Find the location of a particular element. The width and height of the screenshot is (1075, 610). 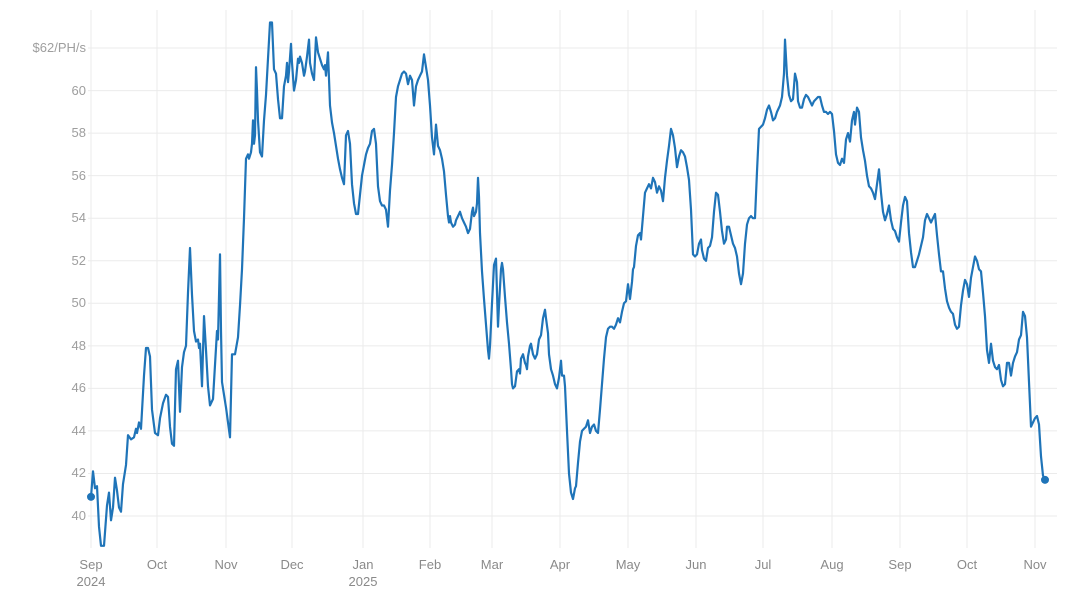

x-tick-label: Sep is located at coordinates (899, 564).